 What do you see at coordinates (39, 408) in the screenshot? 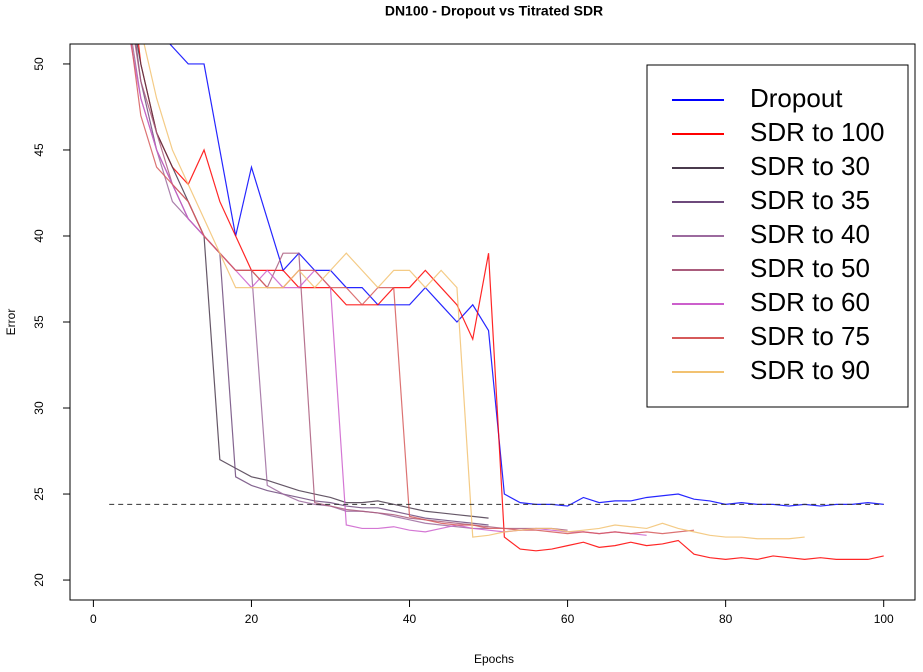
I see `y-tick-label: 30` at bounding box center [39, 408].